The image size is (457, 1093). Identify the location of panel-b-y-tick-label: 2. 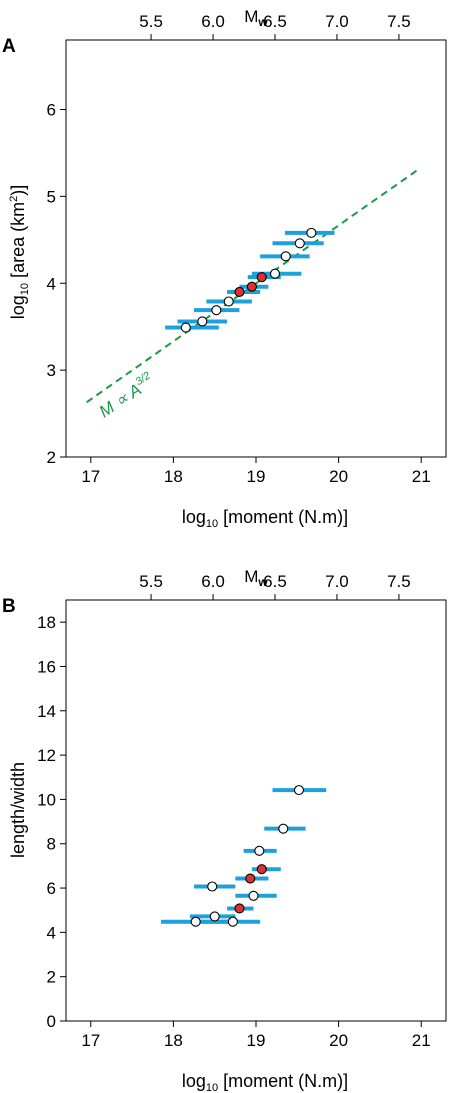
(51, 977).